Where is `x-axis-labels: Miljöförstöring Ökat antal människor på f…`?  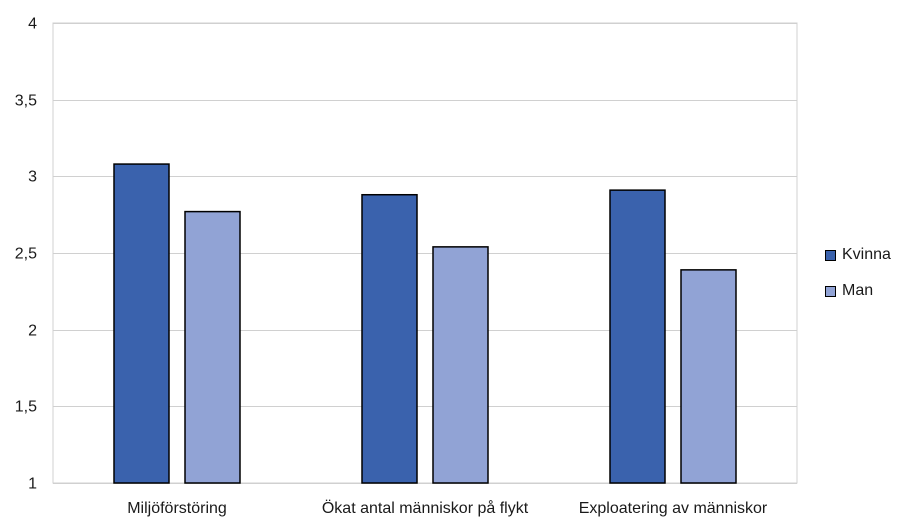
x-axis-labels: Miljöförstöring Ökat antal människor på f… is located at coordinates (447, 508).